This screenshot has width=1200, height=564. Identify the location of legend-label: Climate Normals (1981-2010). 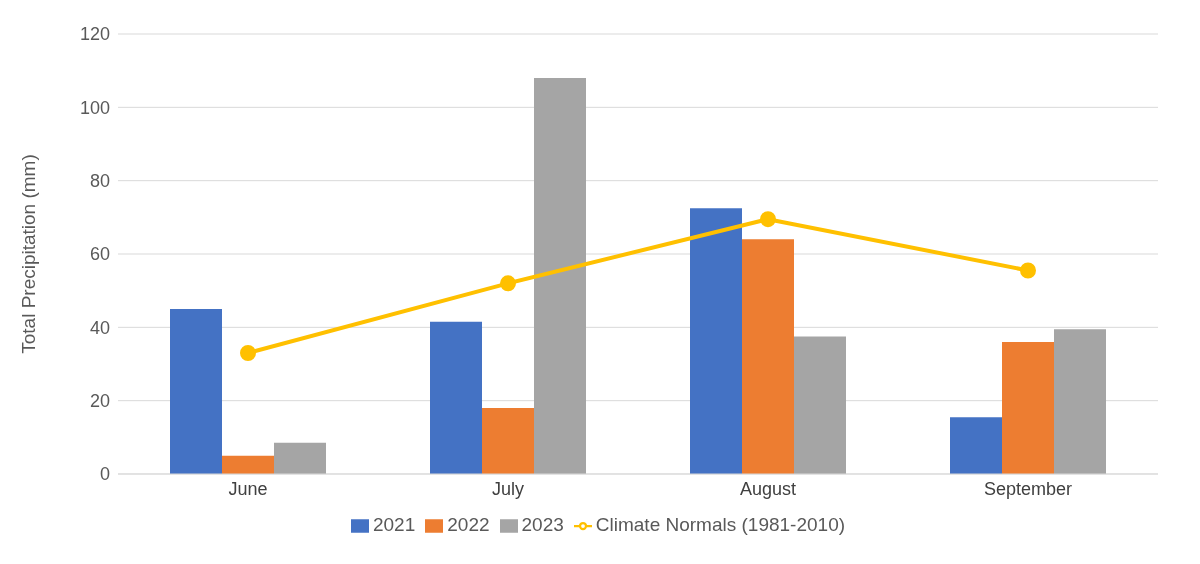
(720, 524).